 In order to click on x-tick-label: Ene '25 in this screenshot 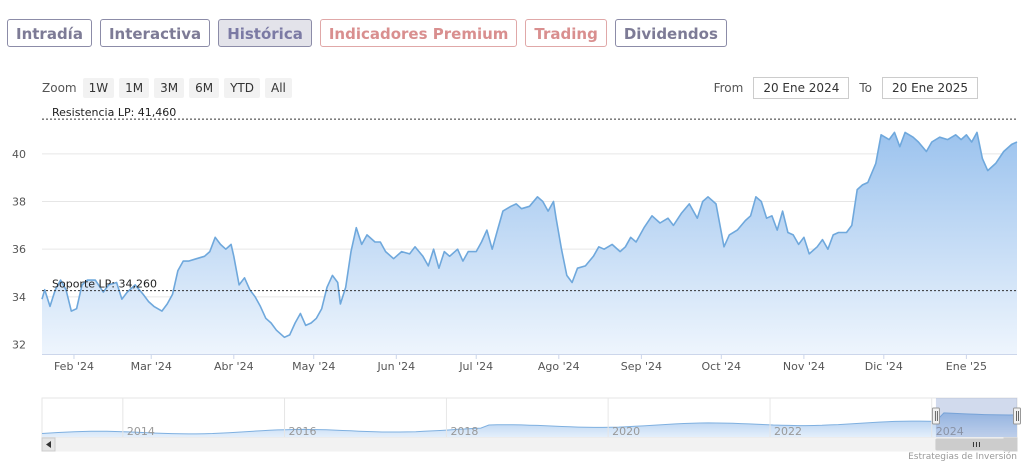, I will do `click(966, 366)`.